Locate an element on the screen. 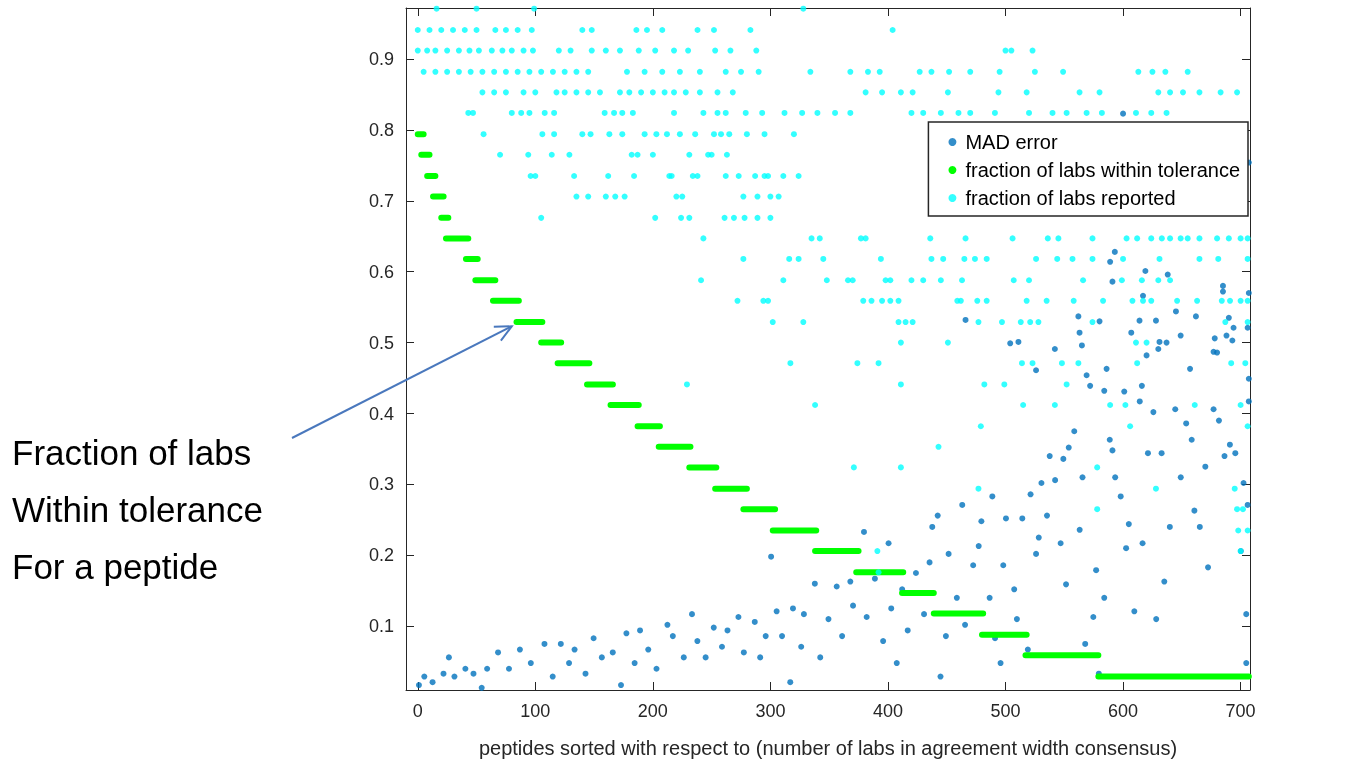  x-tick-label: 400 is located at coordinates (887, 711).